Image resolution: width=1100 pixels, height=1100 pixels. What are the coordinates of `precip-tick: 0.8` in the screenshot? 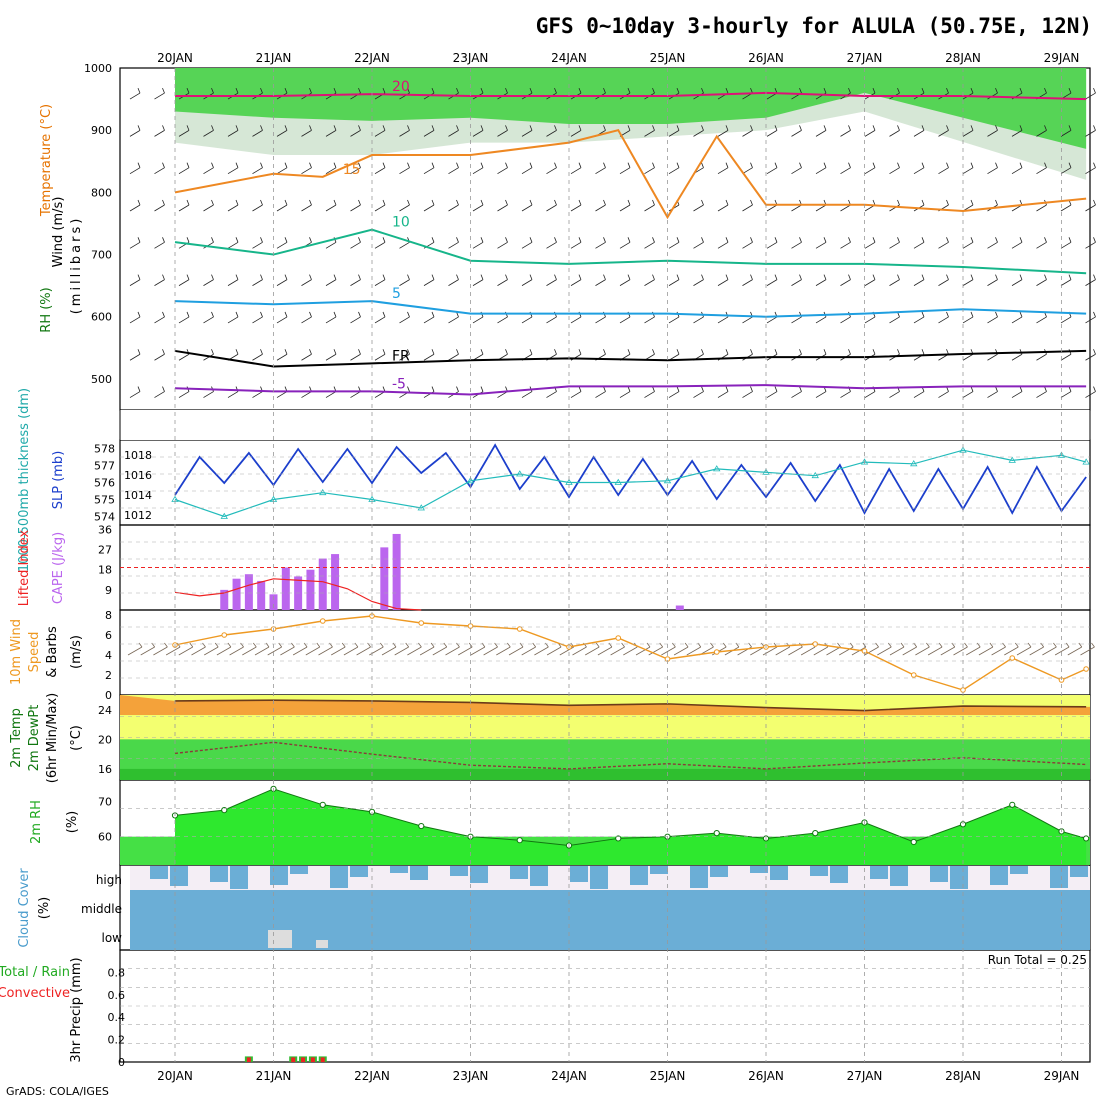 It's located at (117, 972).